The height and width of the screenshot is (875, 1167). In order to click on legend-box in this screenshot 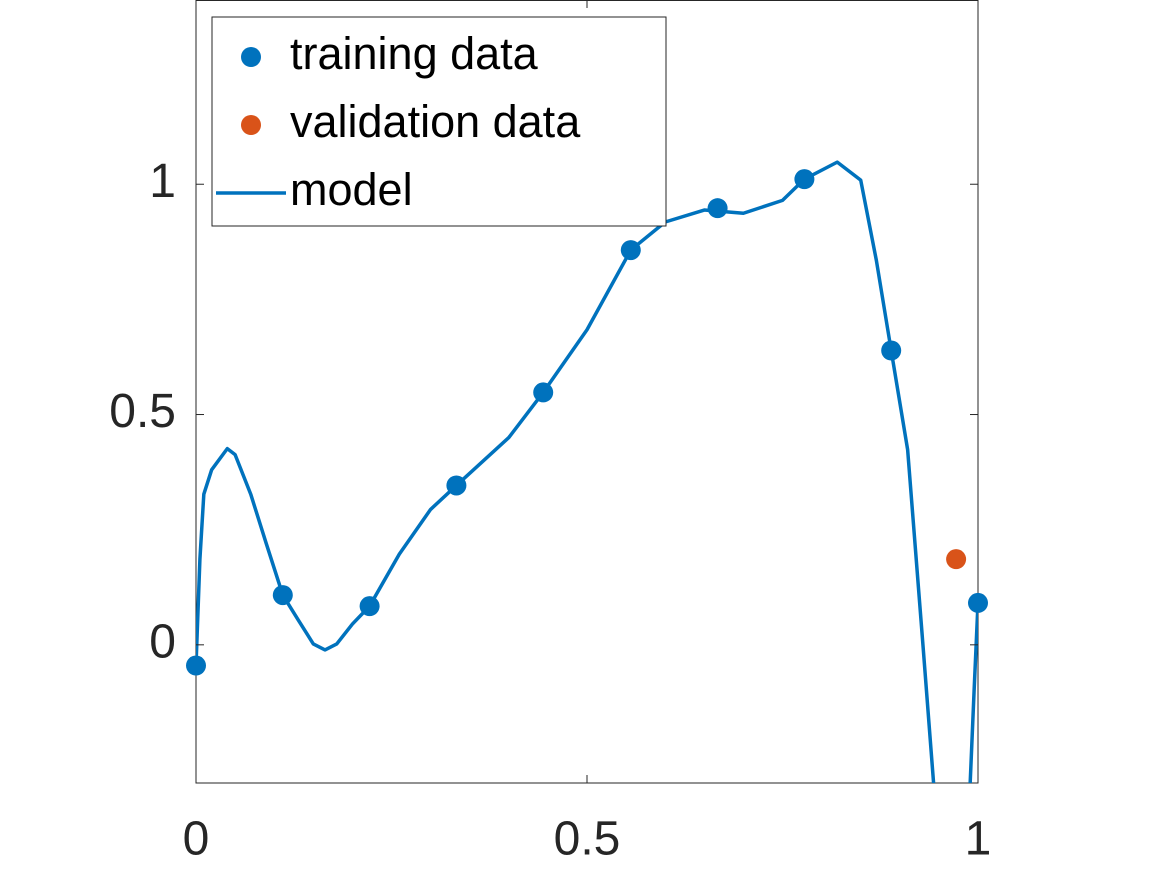, I will do `click(439, 121)`.